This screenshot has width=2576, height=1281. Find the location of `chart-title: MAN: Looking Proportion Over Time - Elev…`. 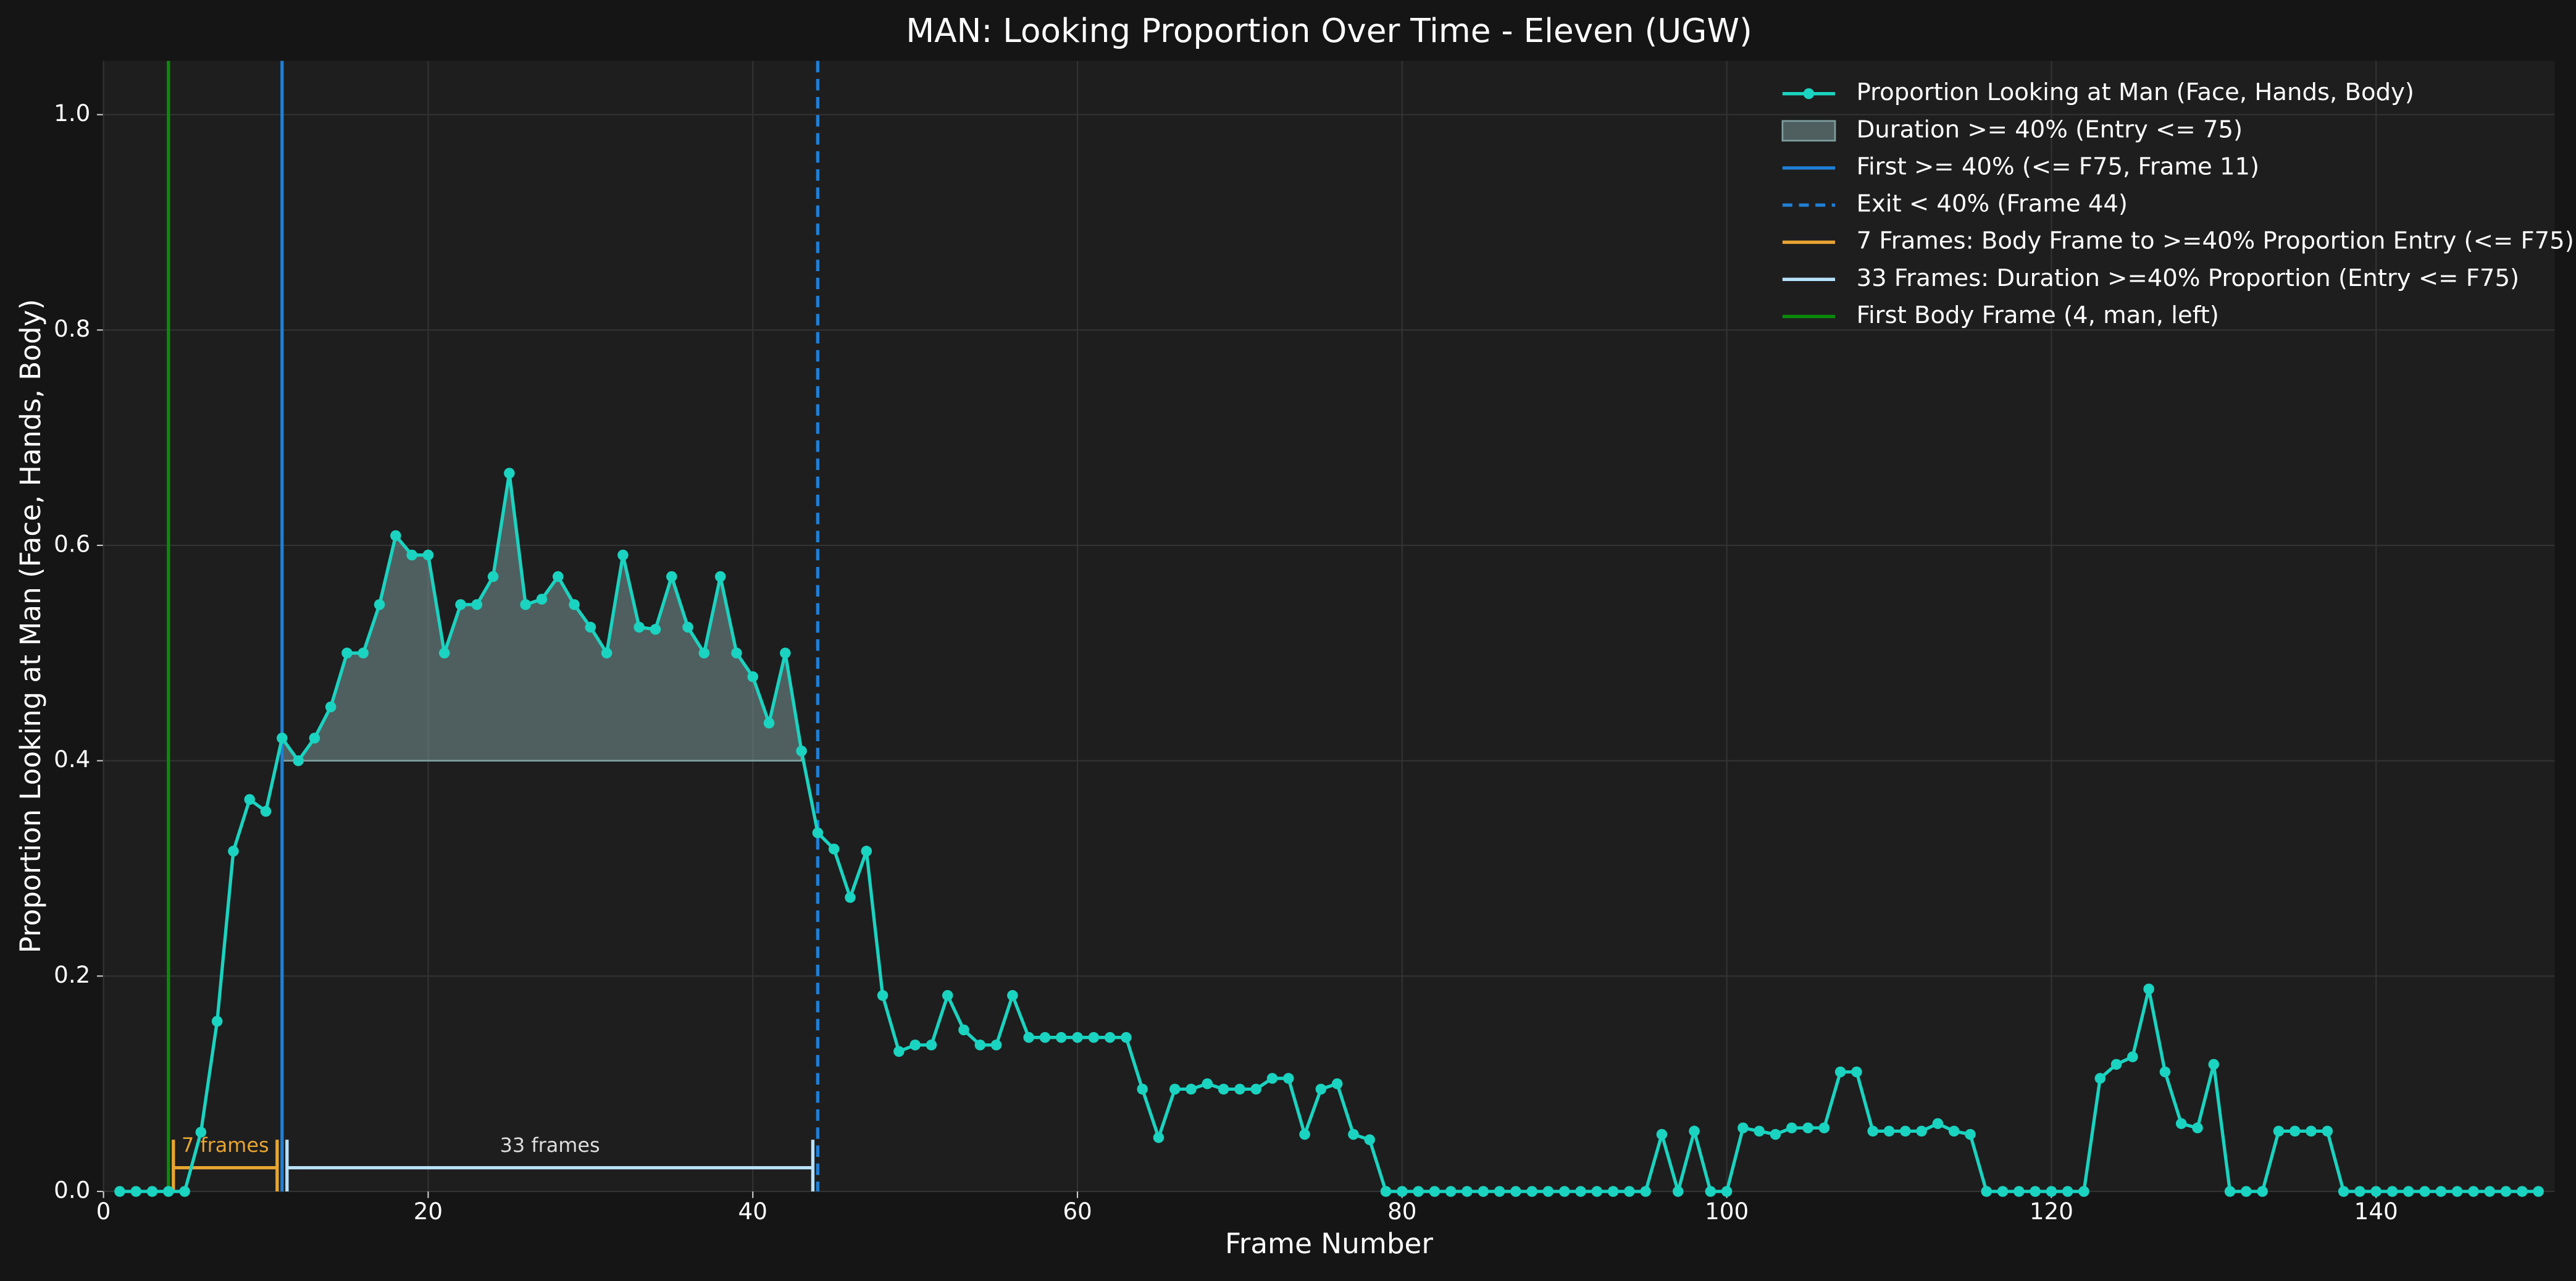

chart-title: MAN: Looking Proportion Over Time - Elev… is located at coordinates (1329, 31).